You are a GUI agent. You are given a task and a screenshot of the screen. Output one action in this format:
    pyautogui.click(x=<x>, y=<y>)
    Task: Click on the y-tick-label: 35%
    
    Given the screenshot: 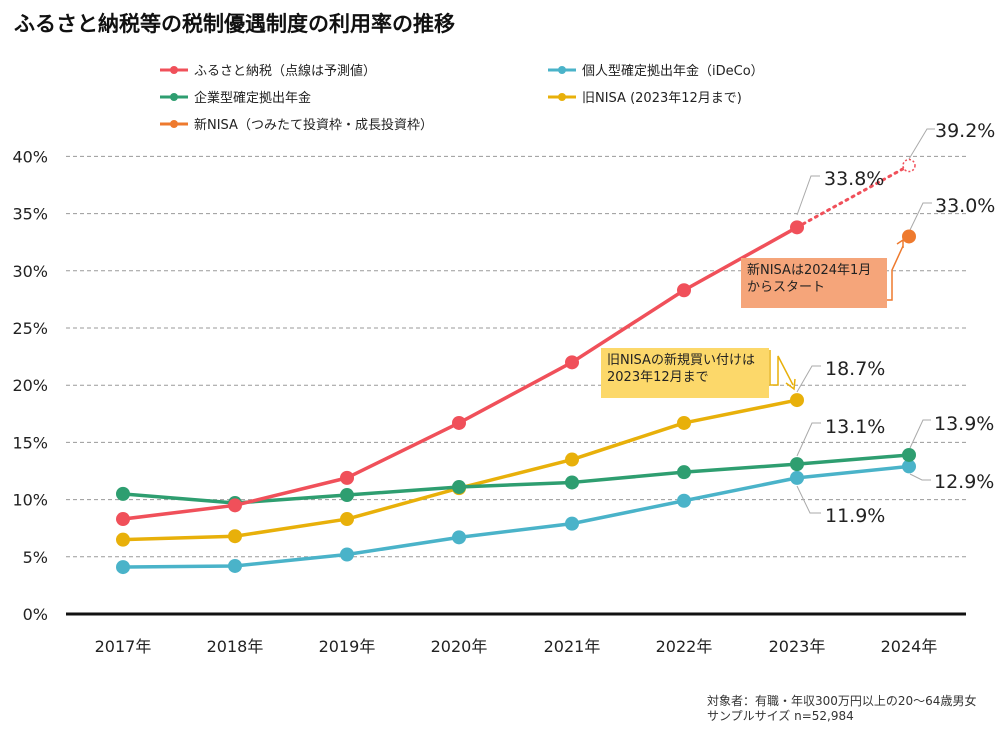 What is the action you would take?
    pyautogui.click(x=30, y=214)
    